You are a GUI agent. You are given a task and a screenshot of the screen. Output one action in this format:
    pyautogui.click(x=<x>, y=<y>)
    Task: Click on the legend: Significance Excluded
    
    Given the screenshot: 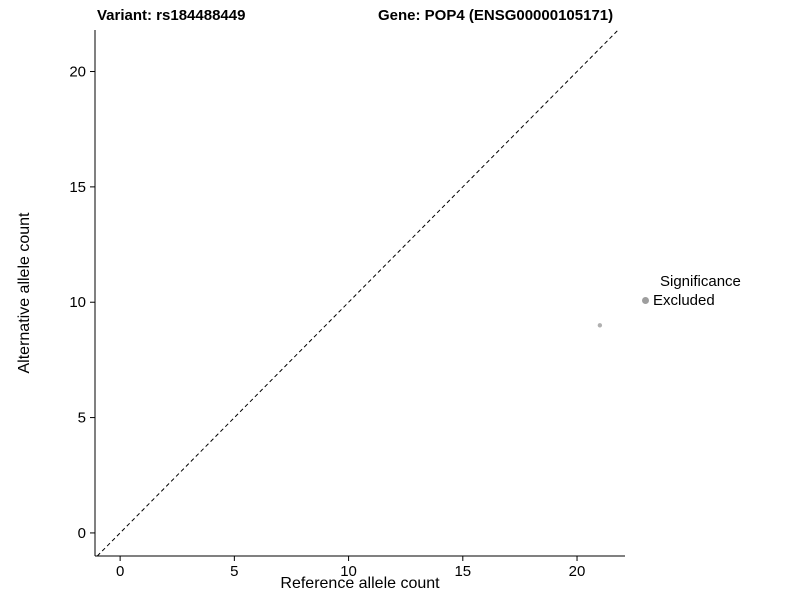 What is the action you would take?
    pyautogui.click(x=690, y=291)
    